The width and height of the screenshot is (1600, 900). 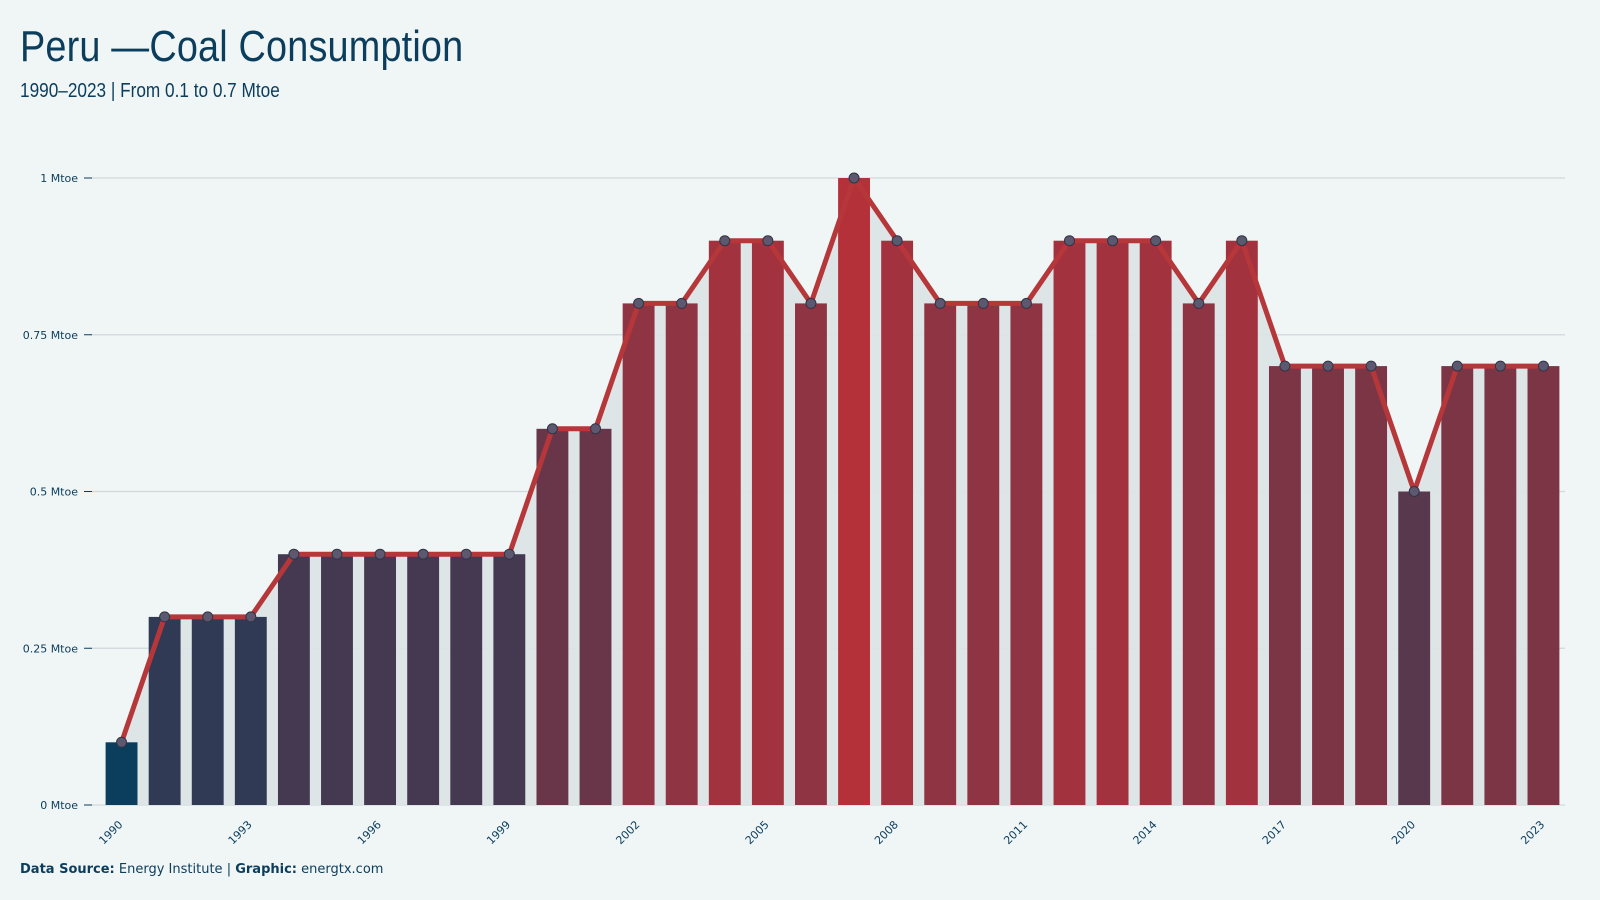 I want to click on point-2018, so click(x=1328, y=366).